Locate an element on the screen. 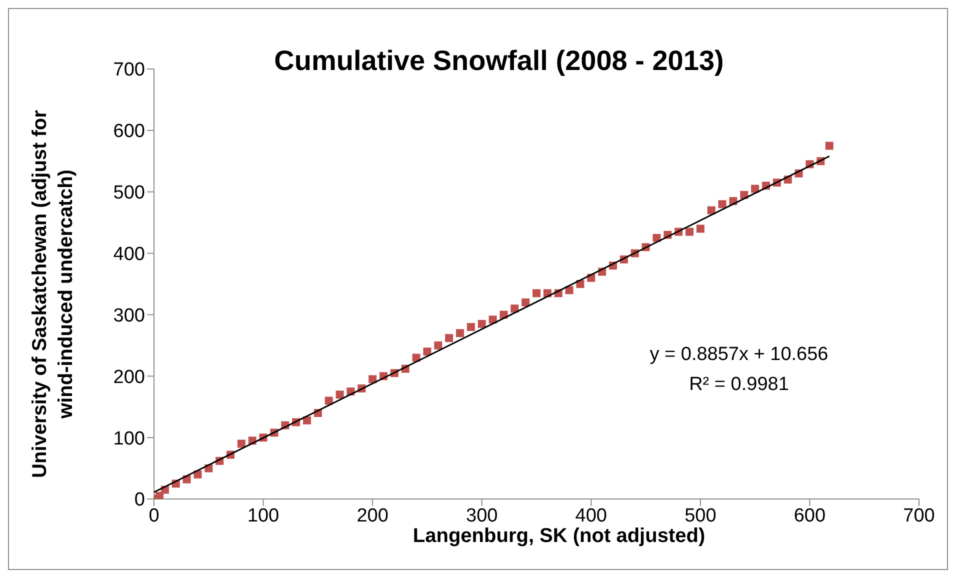 This screenshot has width=959, height=580. annotation: R² = 0.9981 is located at coordinates (739, 385).